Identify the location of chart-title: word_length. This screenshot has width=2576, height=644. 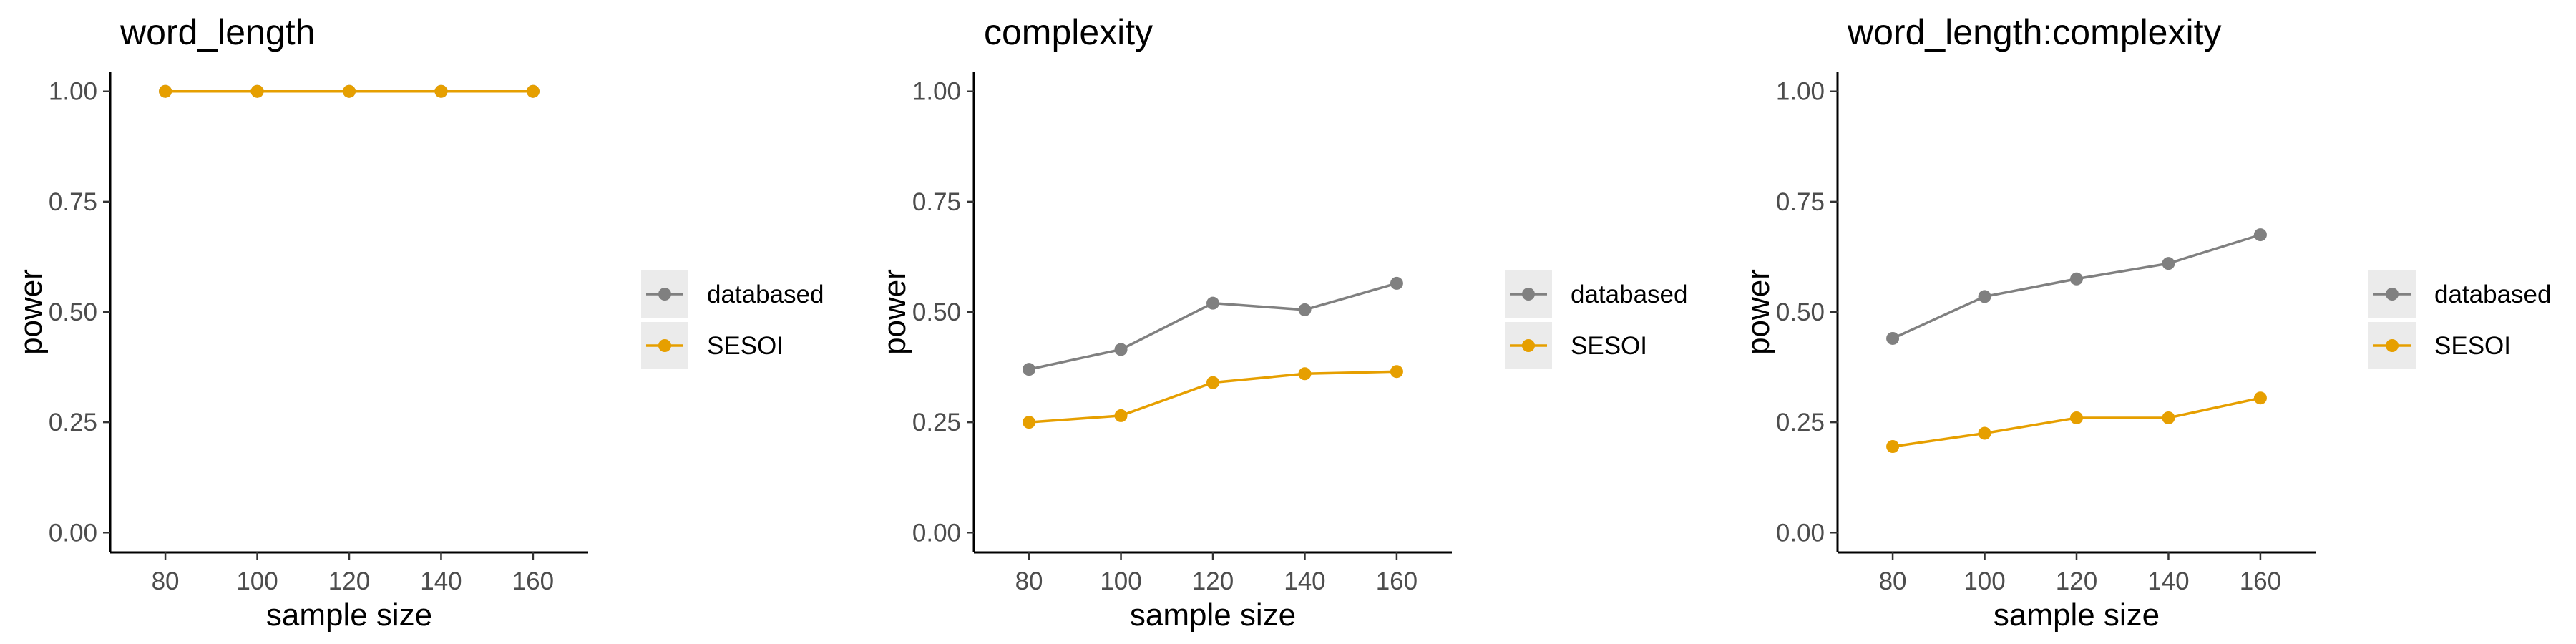
(217, 32).